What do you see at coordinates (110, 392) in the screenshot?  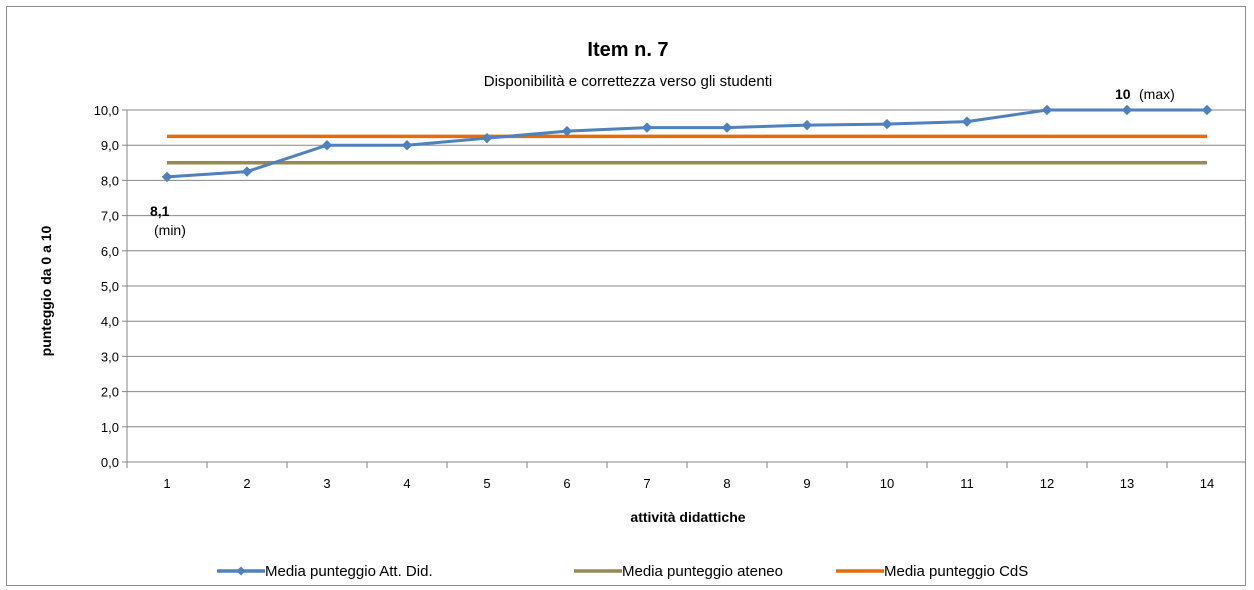 I see `y-tick-label: 2,0` at bounding box center [110, 392].